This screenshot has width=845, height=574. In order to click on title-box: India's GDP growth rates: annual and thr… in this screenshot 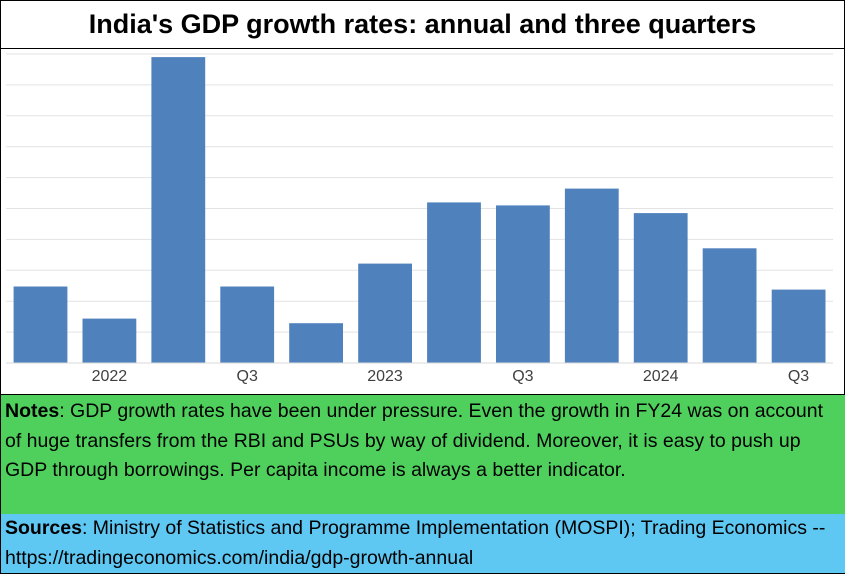, I will do `click(422, 25)`.